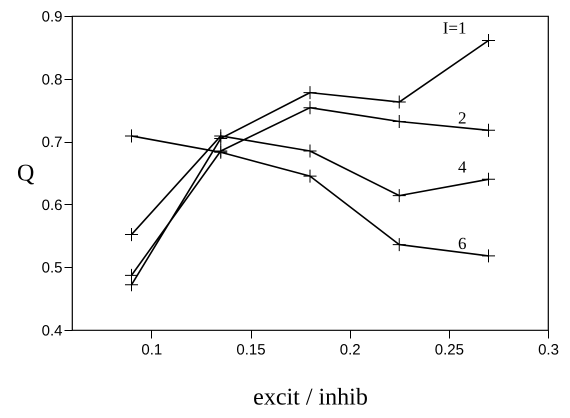  What do you see at coordinates (462, 118) in the screenshot?
I see `series-label: 2` at bounding box center [462, 118].